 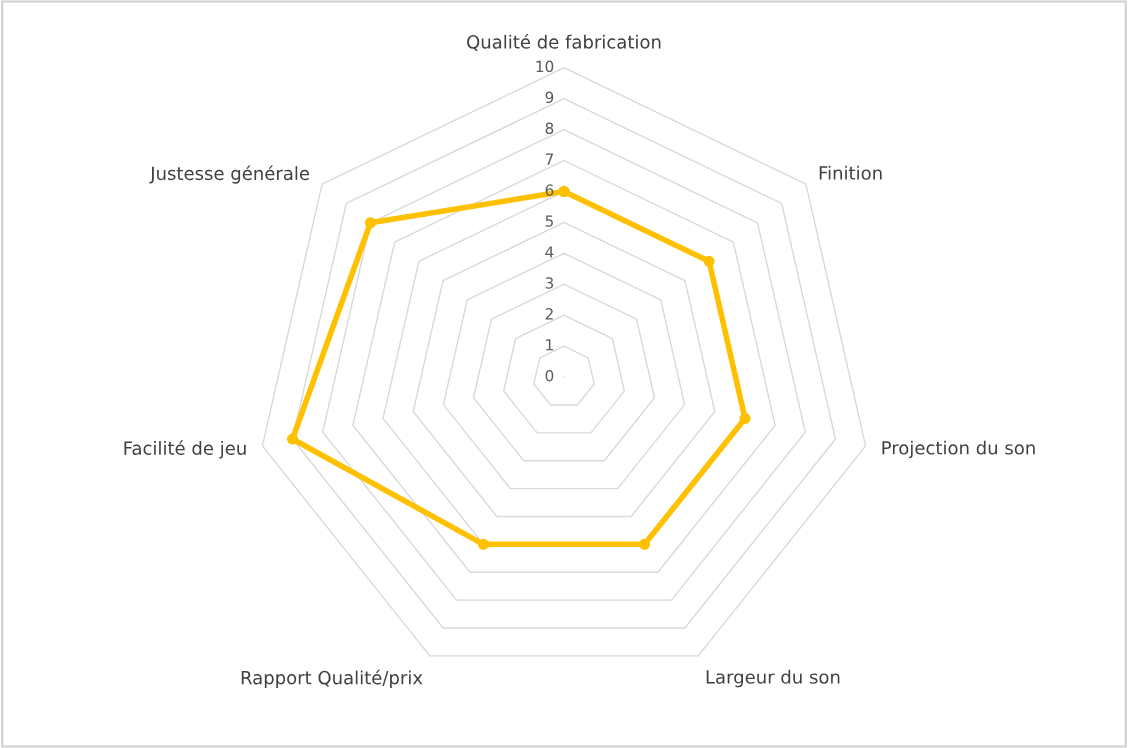 I want to click on y-tick-label: 5, so click(x=549, y=221).